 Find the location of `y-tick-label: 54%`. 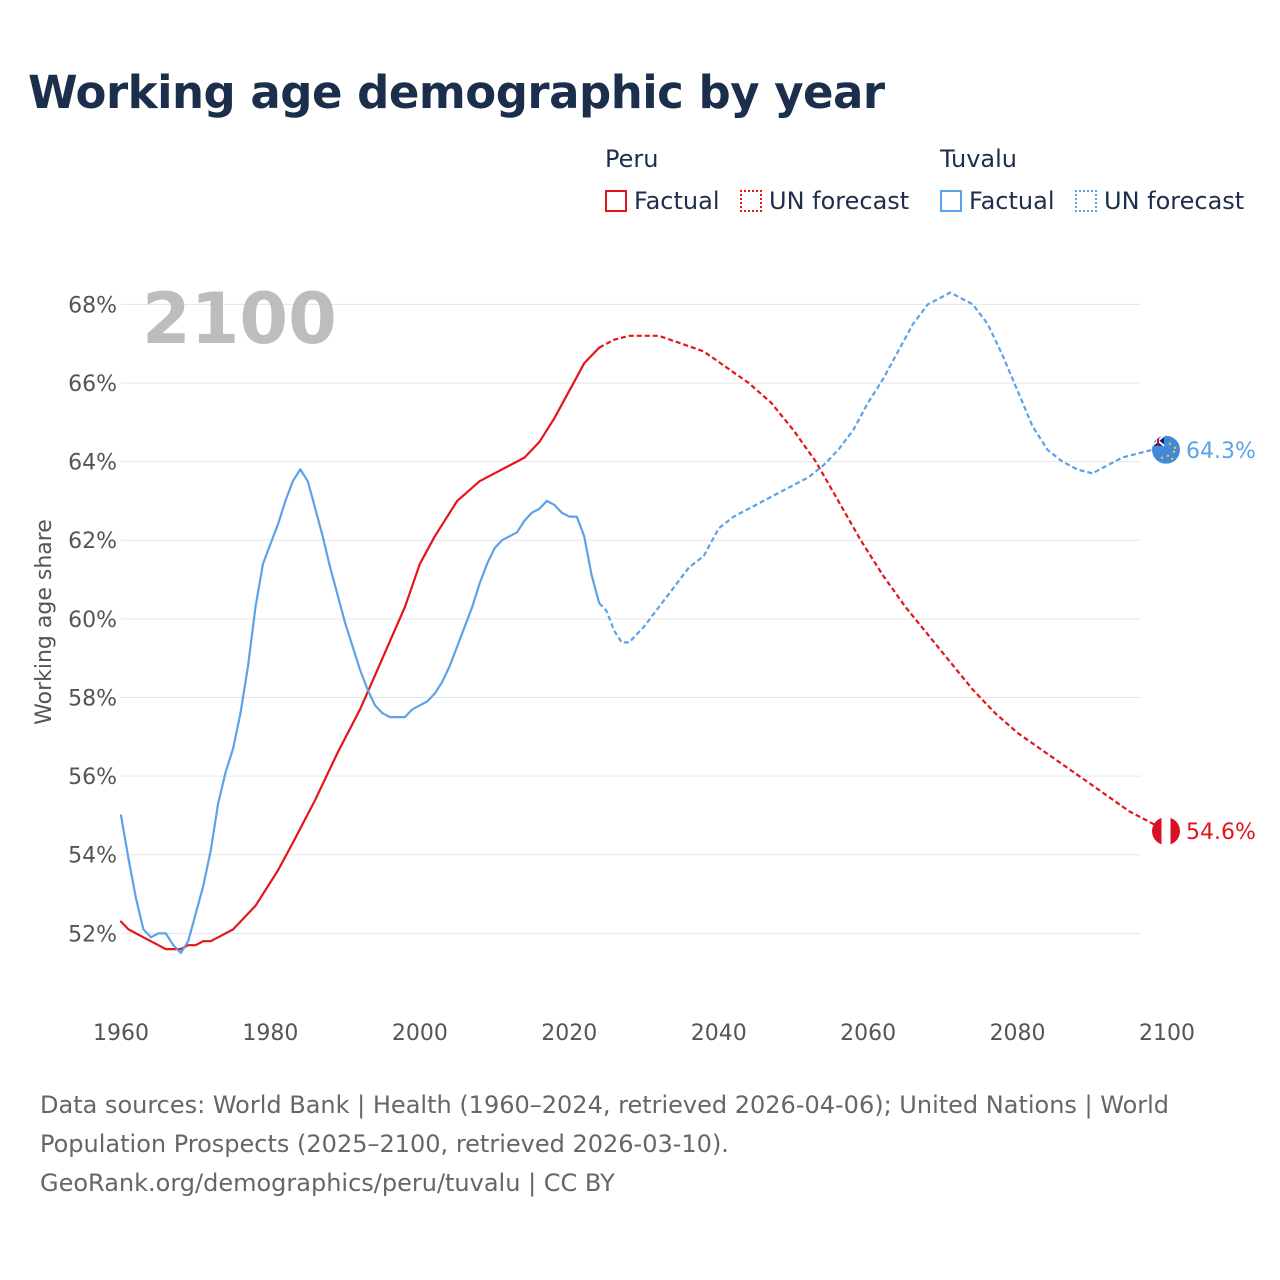

y-tick-label: 54% is located at coordinates (92, 856).